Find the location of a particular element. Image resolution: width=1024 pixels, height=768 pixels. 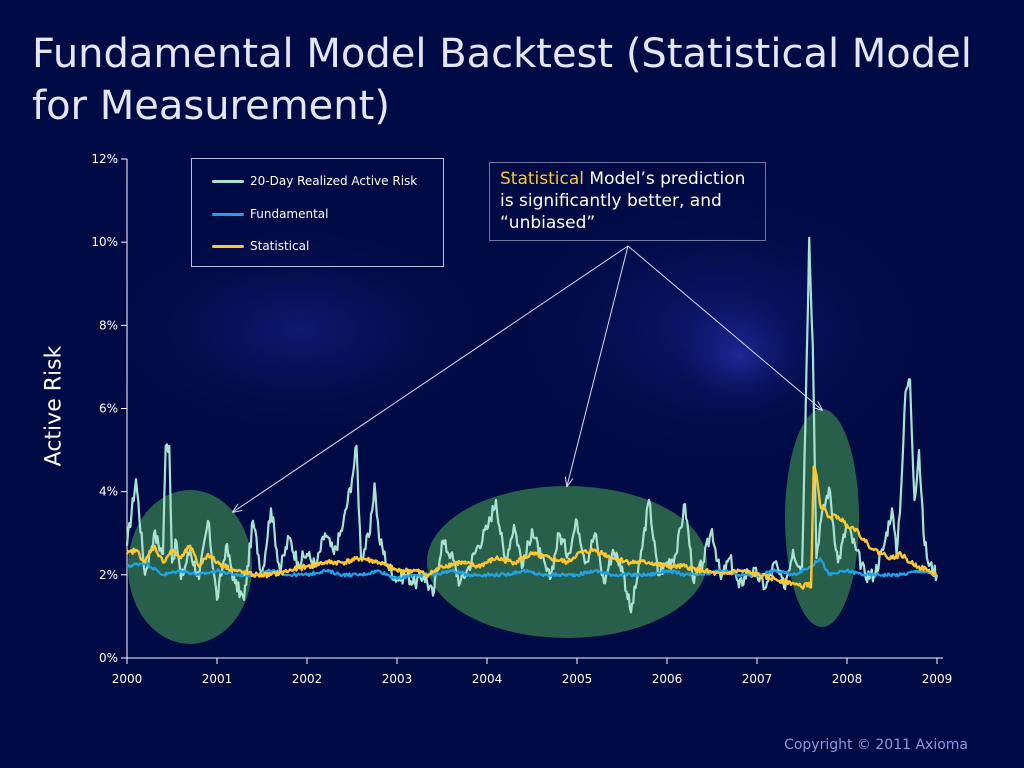

x-tick-label: 2006 is located at coordinates (667, 679).